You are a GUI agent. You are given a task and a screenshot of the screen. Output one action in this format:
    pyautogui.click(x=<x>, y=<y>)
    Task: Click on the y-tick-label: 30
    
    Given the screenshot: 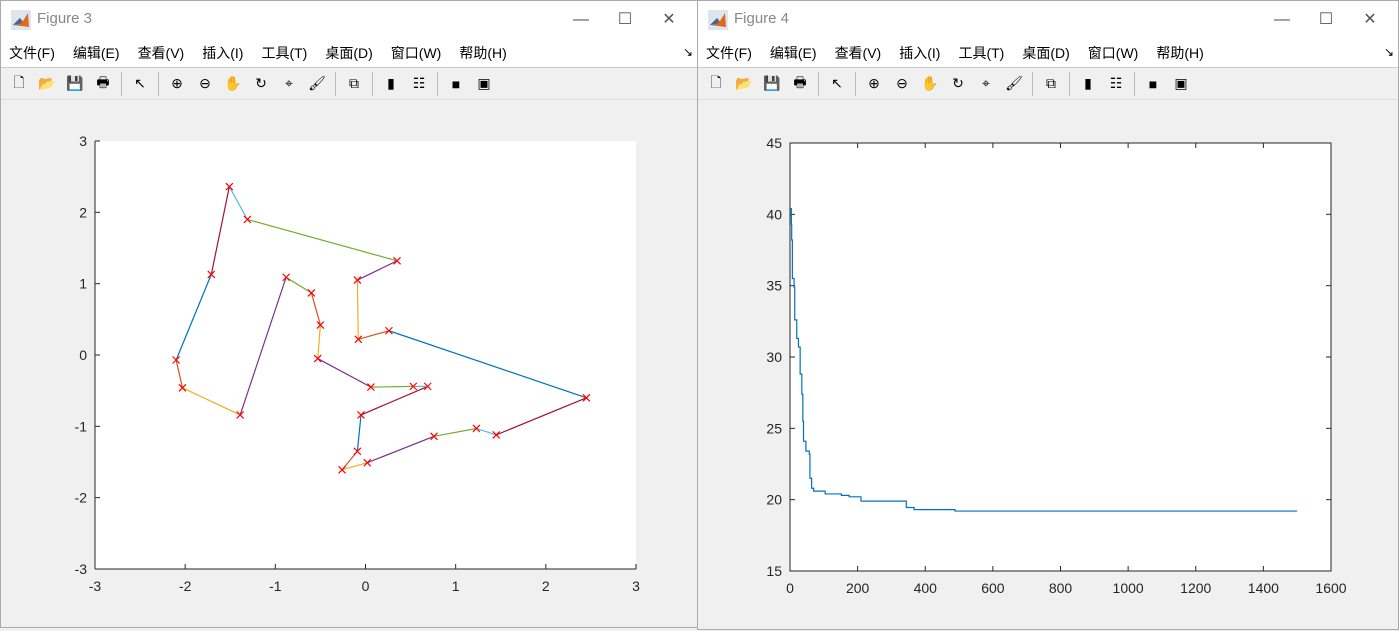 What is the action you would take?
    pyautogui.click(x=774, y=357)
    